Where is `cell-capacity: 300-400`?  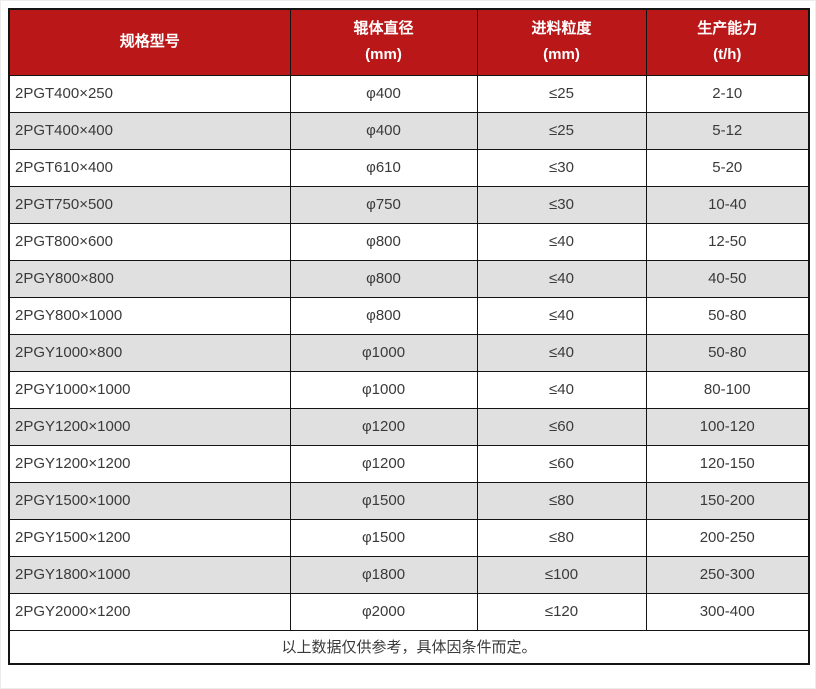 cell-capacity: 300-400 is located at coordinates (727, 611).